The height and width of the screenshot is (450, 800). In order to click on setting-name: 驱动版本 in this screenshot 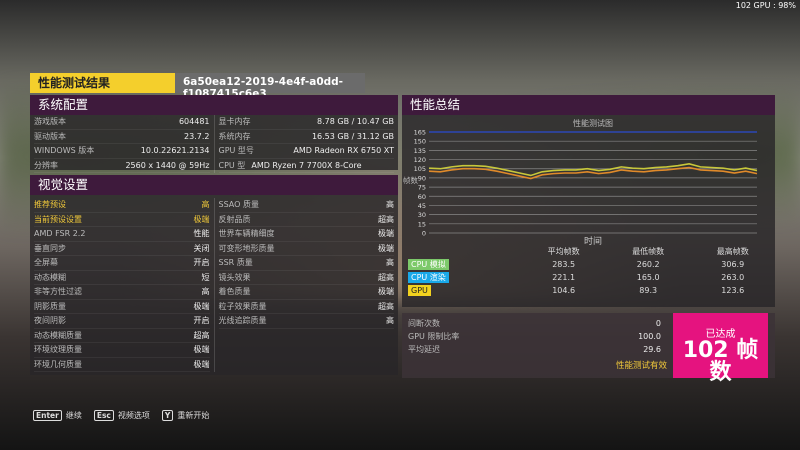, I will do `click(50, 136)`.